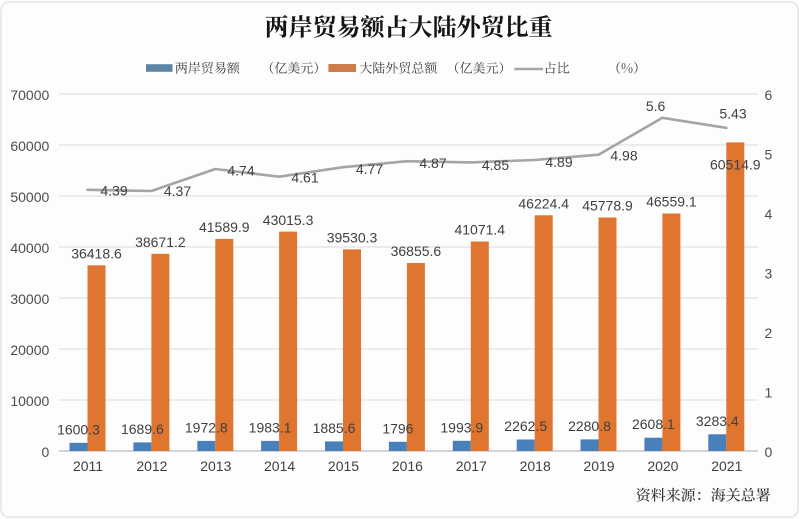 Image resolution: width=800 pixels, height=519 pixels. What do you see at coordinates (558, 162) in the screenshot?
I see `svg-text: 4.89` at bounding box center [558, 162].